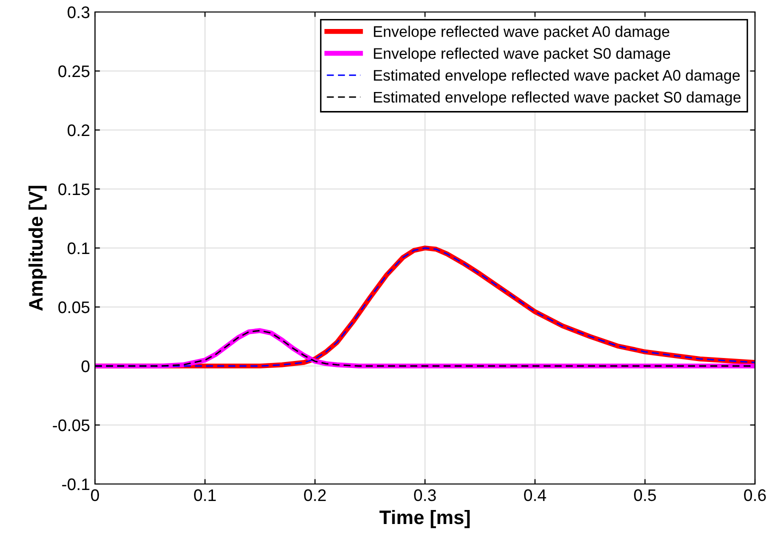  Describe the element at coordinates (86, 366) in the screenshot. I see `y-tick-label: 0` at that location.